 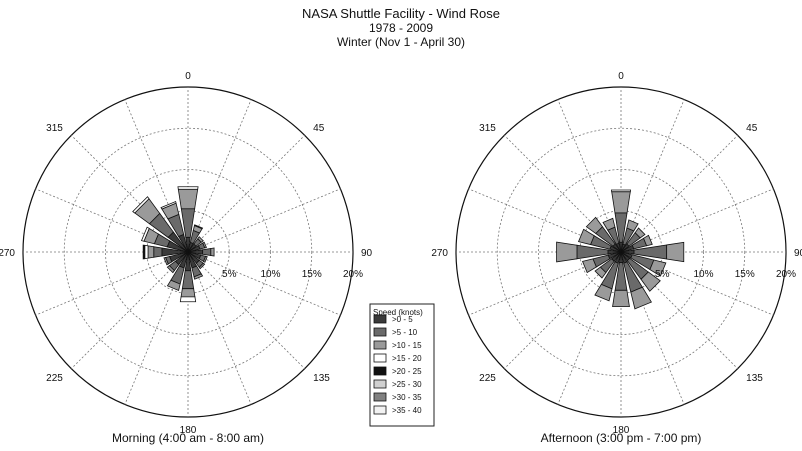 What do you see at coordinates (621, 430) in the screenshot?
I see `direction-label-180-afternoon: 180` at bounding box center [621, 430].